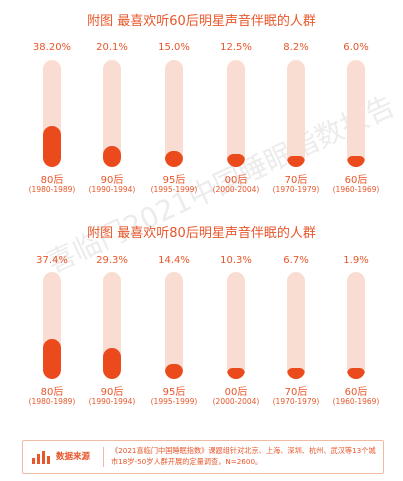 The width and height of the screenshot is (403, 481). I want to click on chart-title: 附图 最喜欢听60后明星声音伴眠的人群, so click(201, 21).